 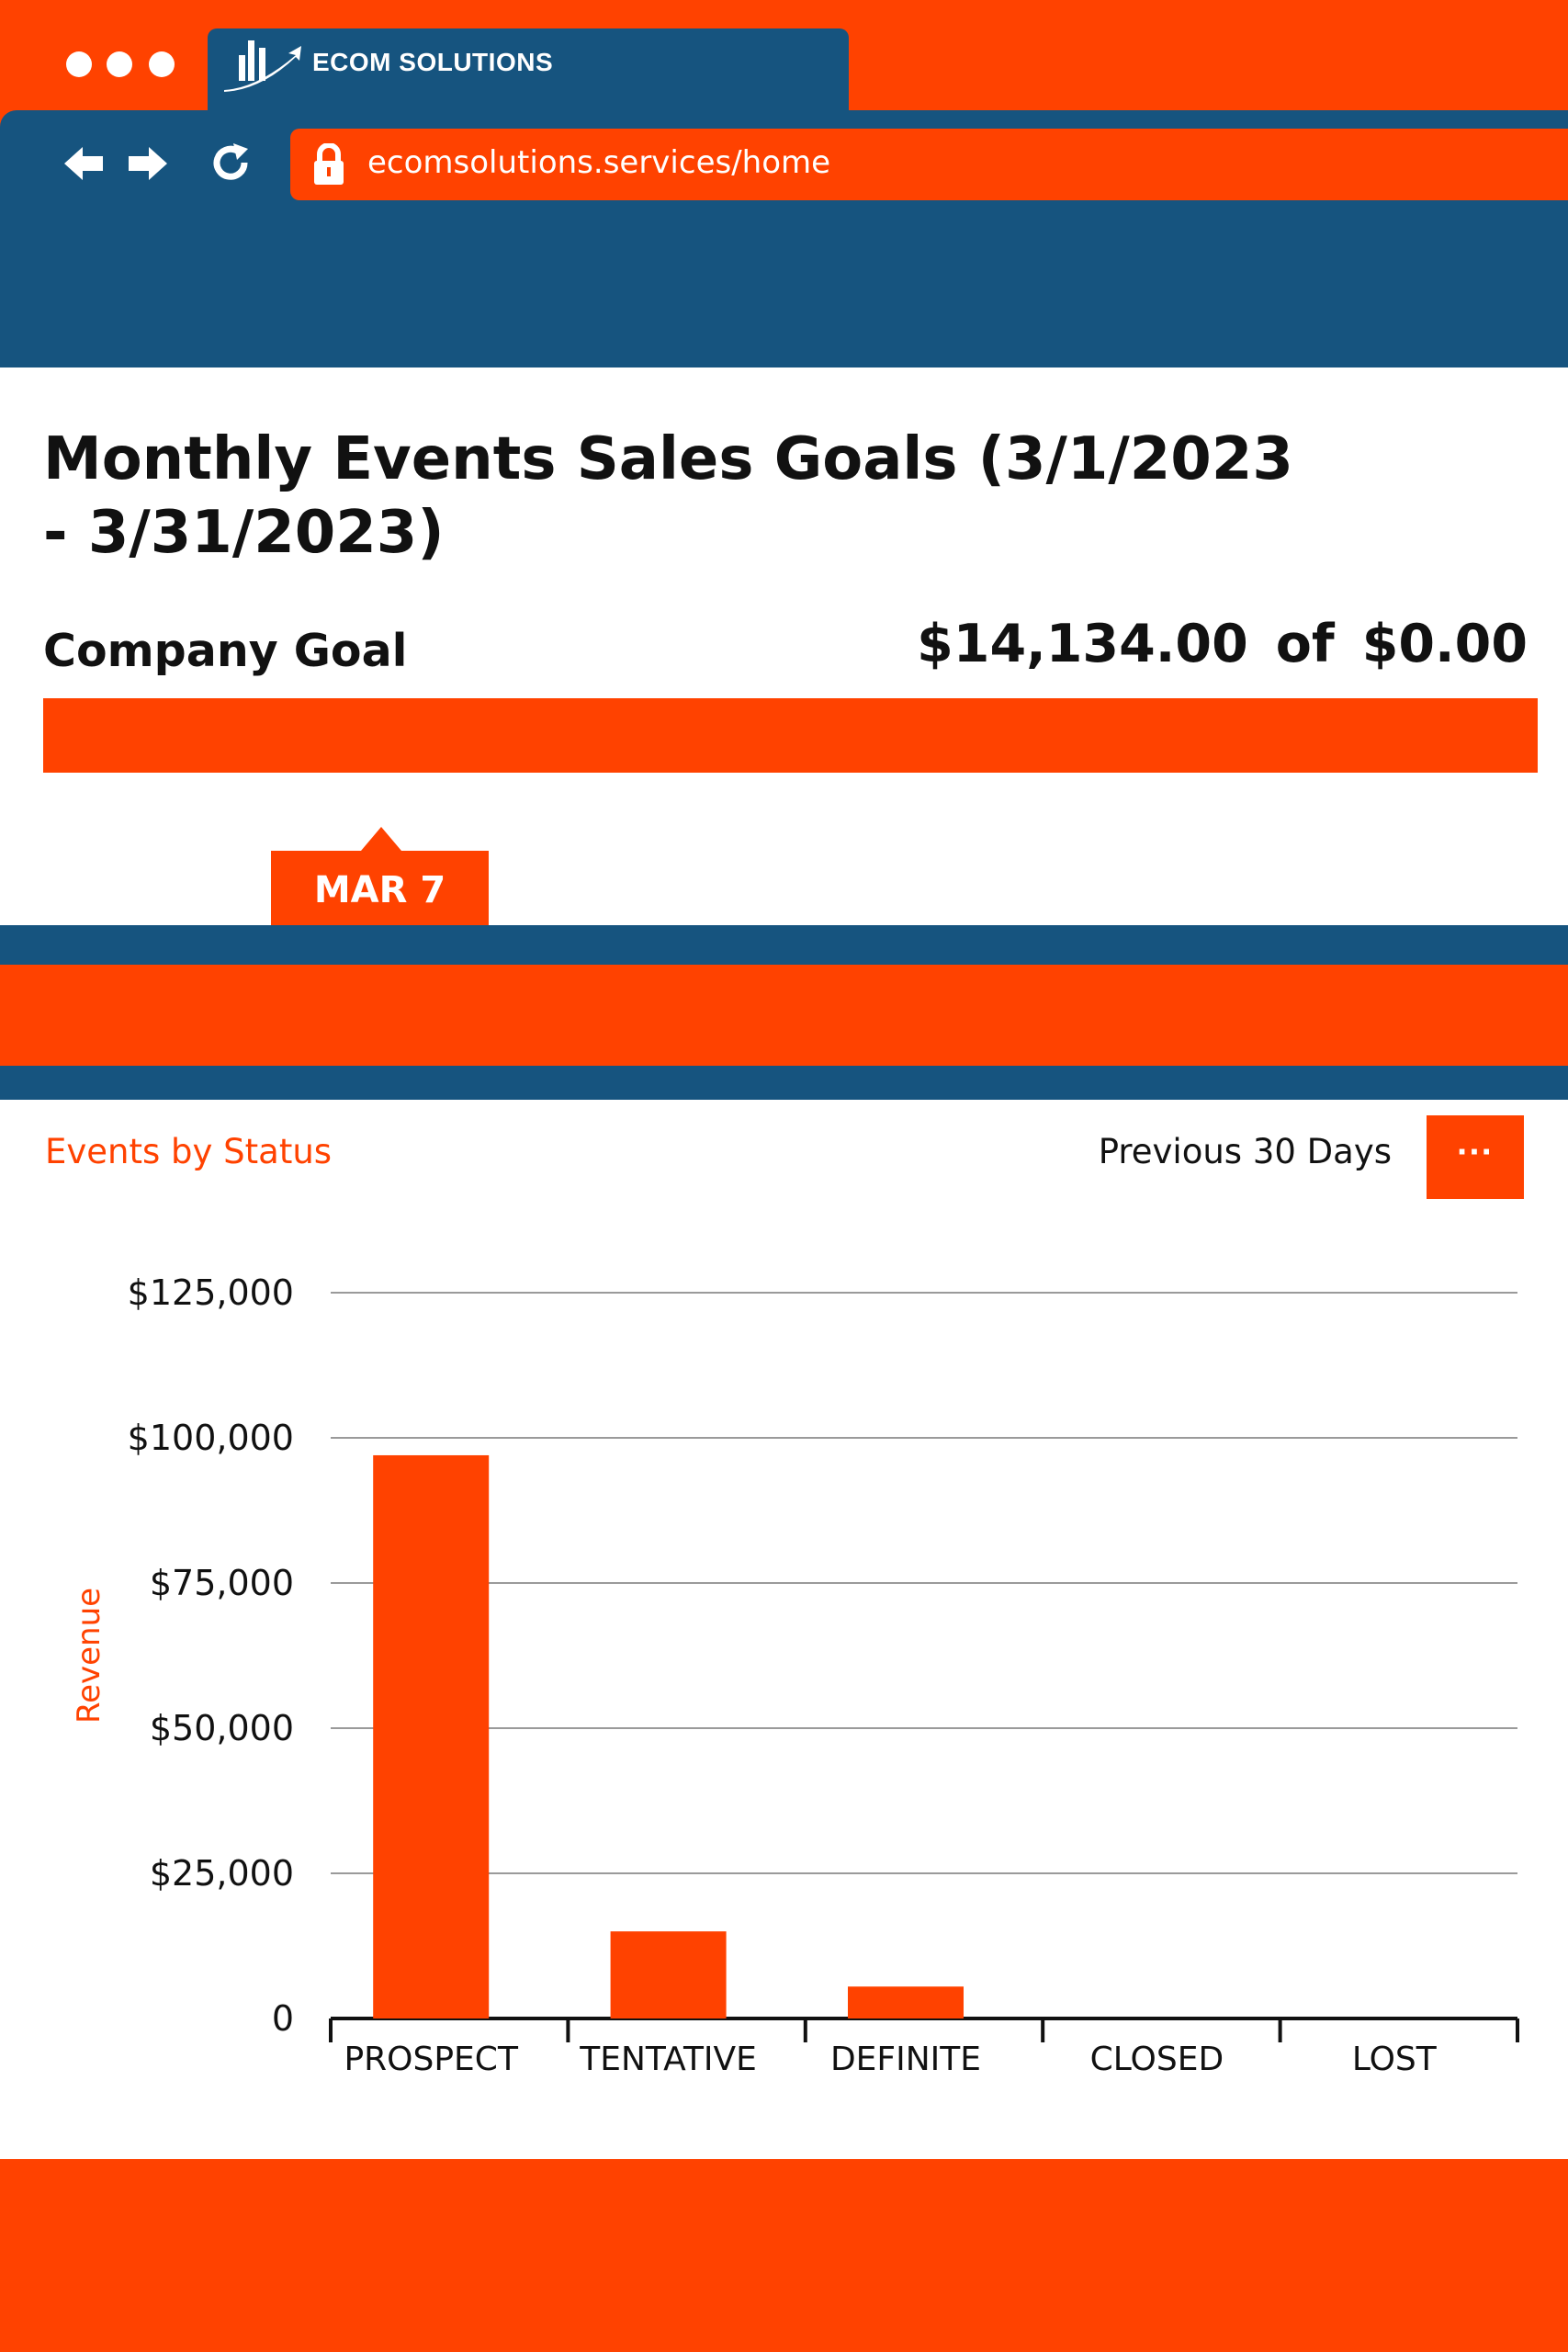 I want to click on window-dot-close, so click(x=79, y=64).